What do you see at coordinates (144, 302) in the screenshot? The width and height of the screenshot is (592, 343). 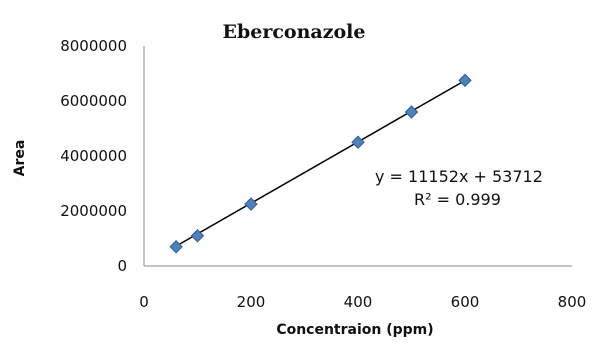 I see `x-tick-label: 0` at bounding box center [144, 302].